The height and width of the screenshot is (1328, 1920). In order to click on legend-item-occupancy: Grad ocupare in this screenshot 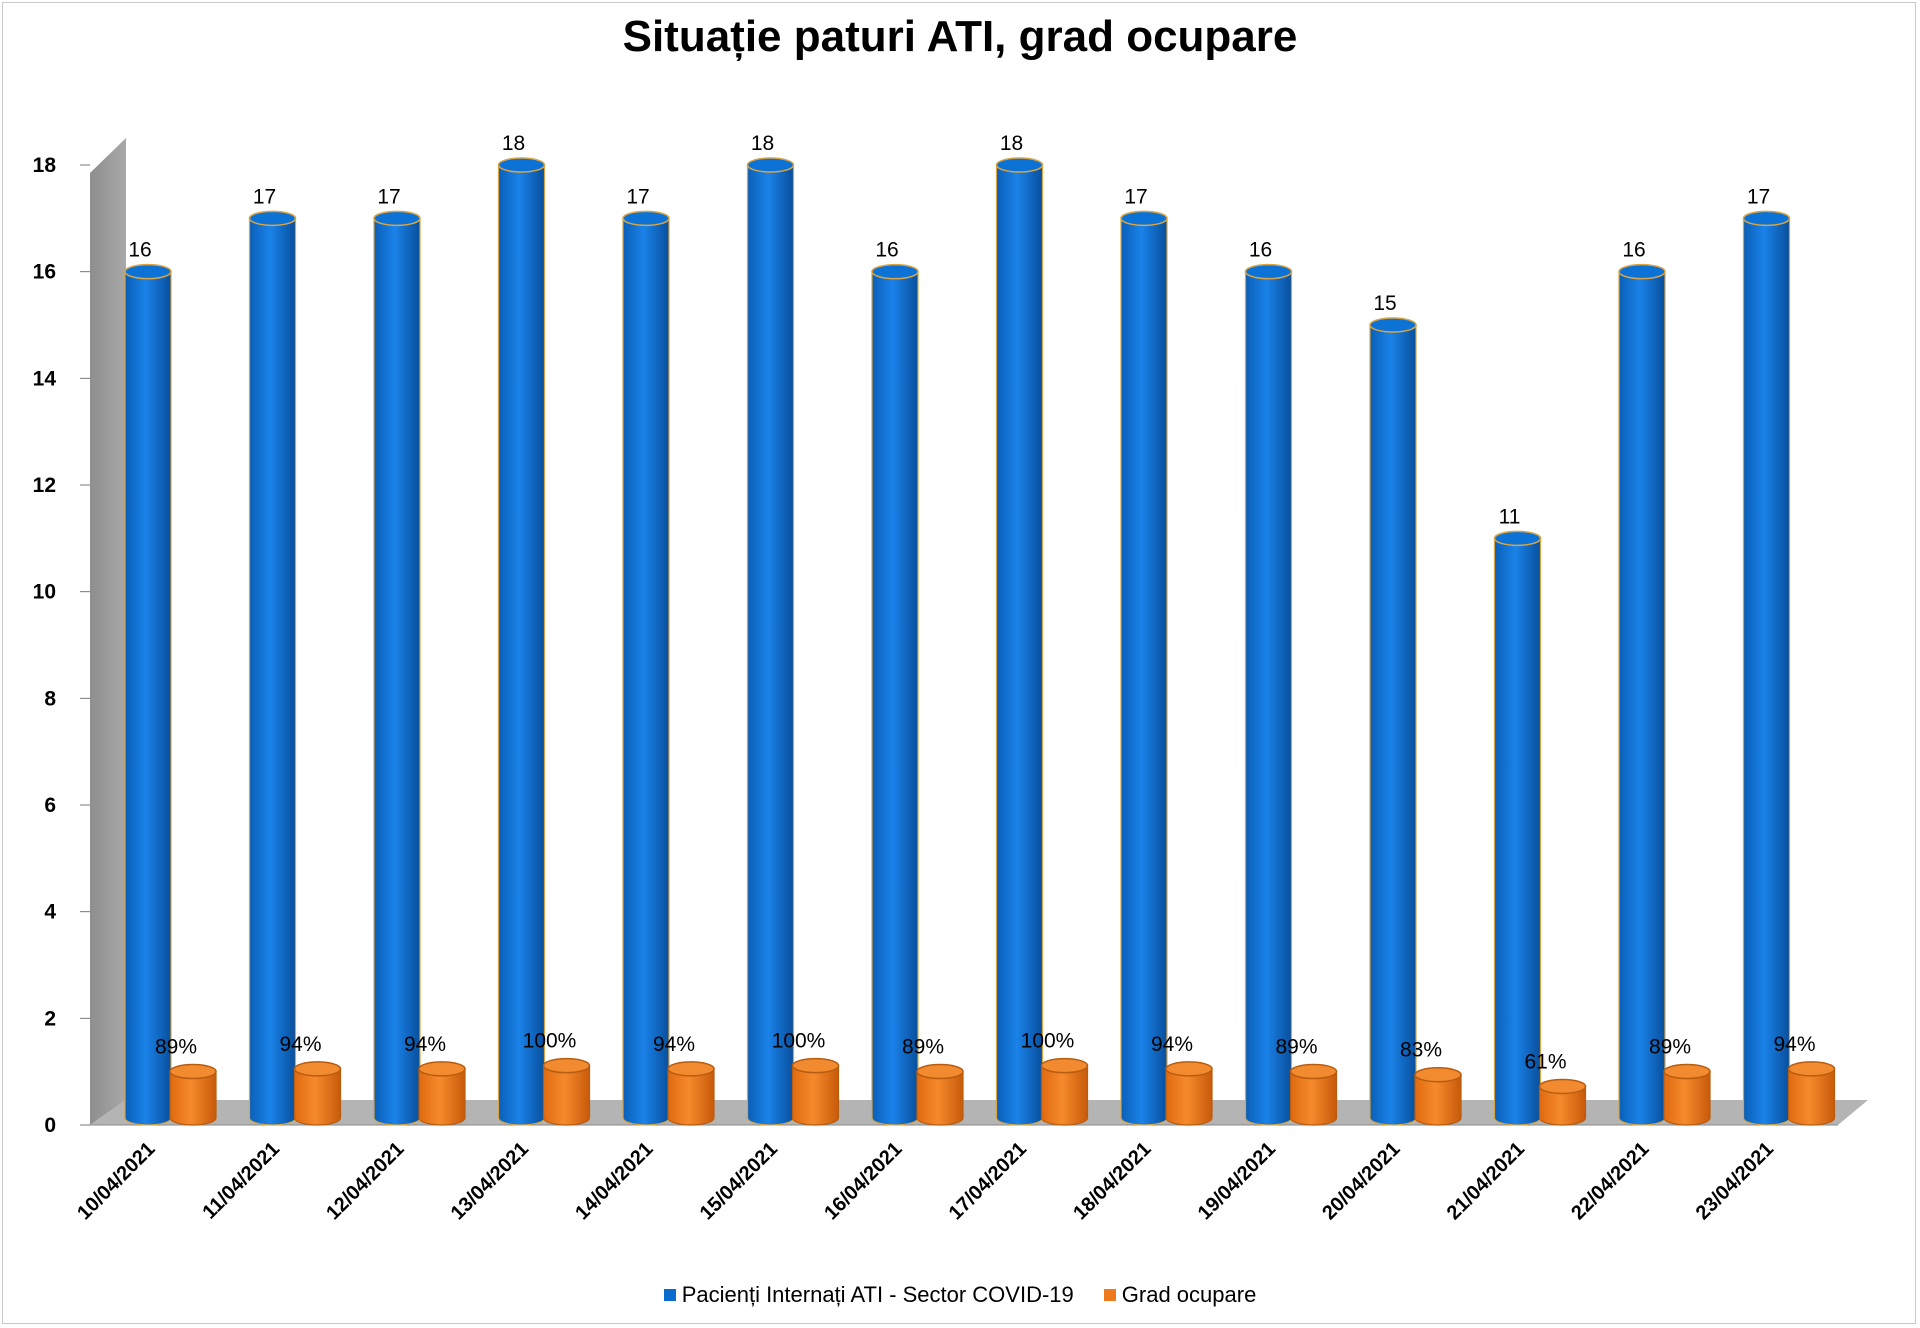, I will do `click(1180, 1295)`.